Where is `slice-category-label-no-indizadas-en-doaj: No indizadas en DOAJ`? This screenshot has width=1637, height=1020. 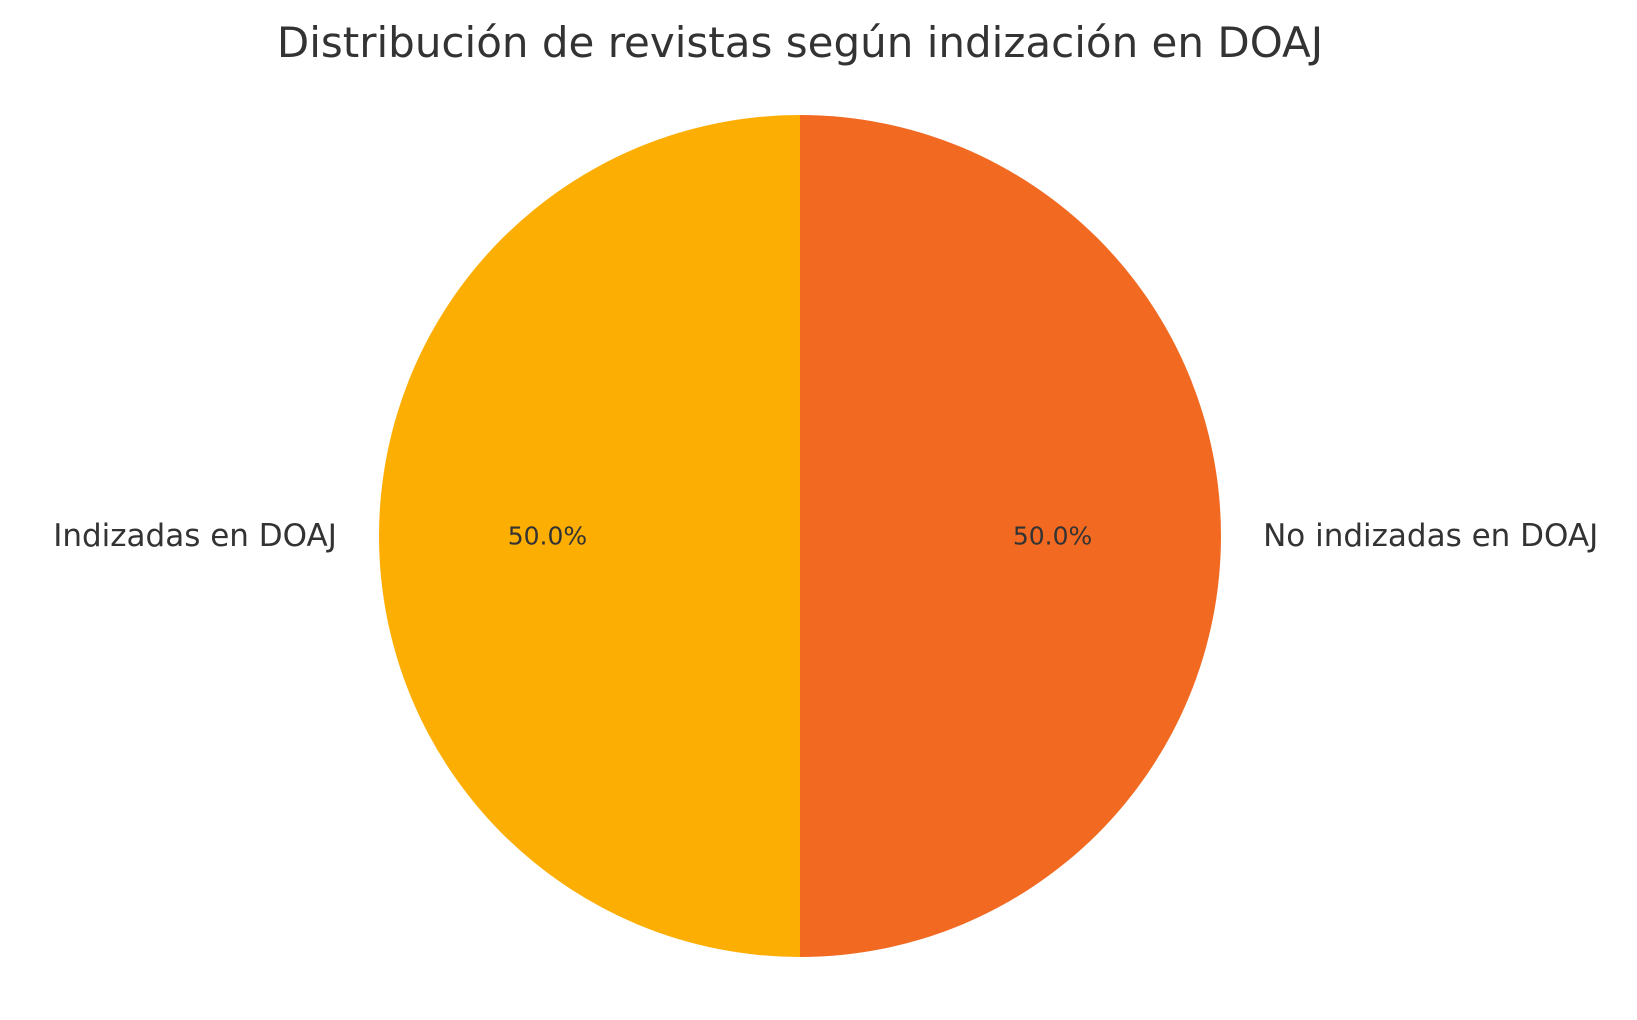
slice-category-label-no-indizadas-en-doaj: No indizadas en DOAJ is located at coordinates (1430, 536).